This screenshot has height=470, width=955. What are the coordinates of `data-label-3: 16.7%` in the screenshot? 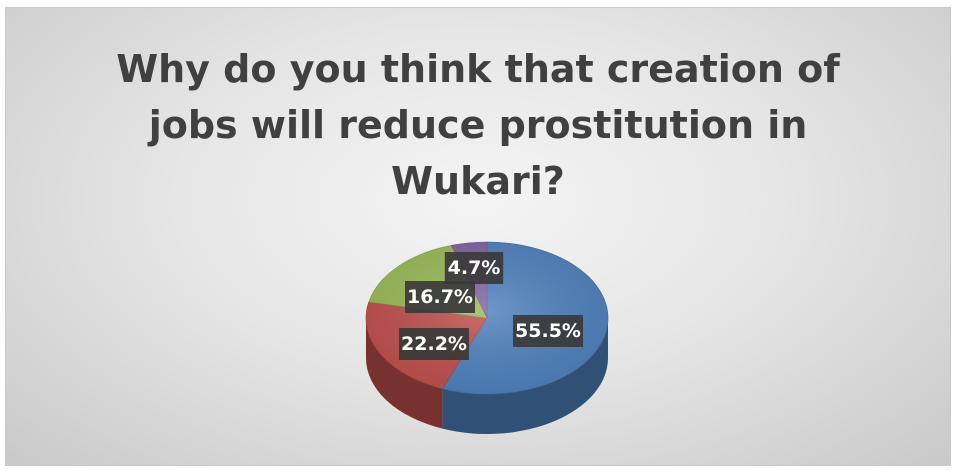 It's located at (440, 297).